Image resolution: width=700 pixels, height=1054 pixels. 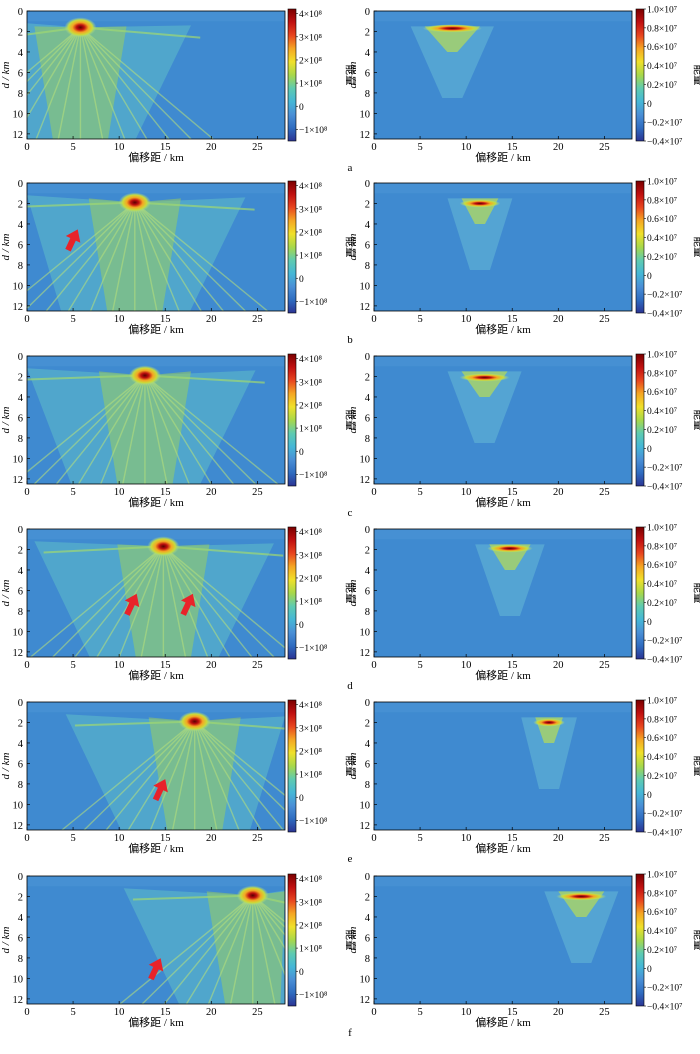 What do you see at coordinates (160, 790) in the screenshot?
I see `arrow-shape` at bounding box center [160, 790].